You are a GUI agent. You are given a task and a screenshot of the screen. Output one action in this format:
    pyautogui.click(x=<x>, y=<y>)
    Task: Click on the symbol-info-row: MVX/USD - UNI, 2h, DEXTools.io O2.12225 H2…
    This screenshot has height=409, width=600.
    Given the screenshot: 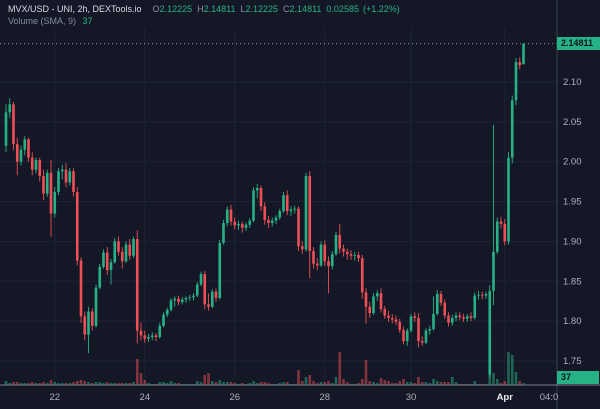 What is the action you would take?
    pyautogui.click(x=204, y=9)
    